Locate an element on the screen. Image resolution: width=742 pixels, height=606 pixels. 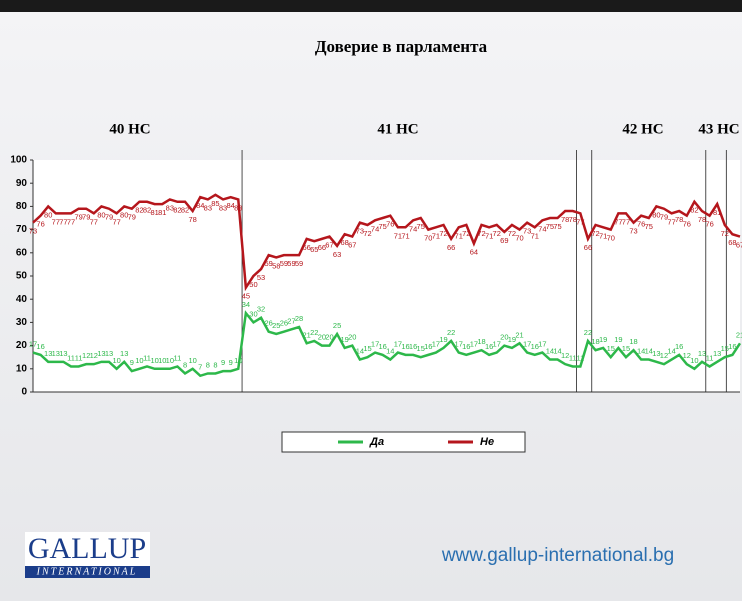
data-label: 34 is located at coordinates (246, 304).